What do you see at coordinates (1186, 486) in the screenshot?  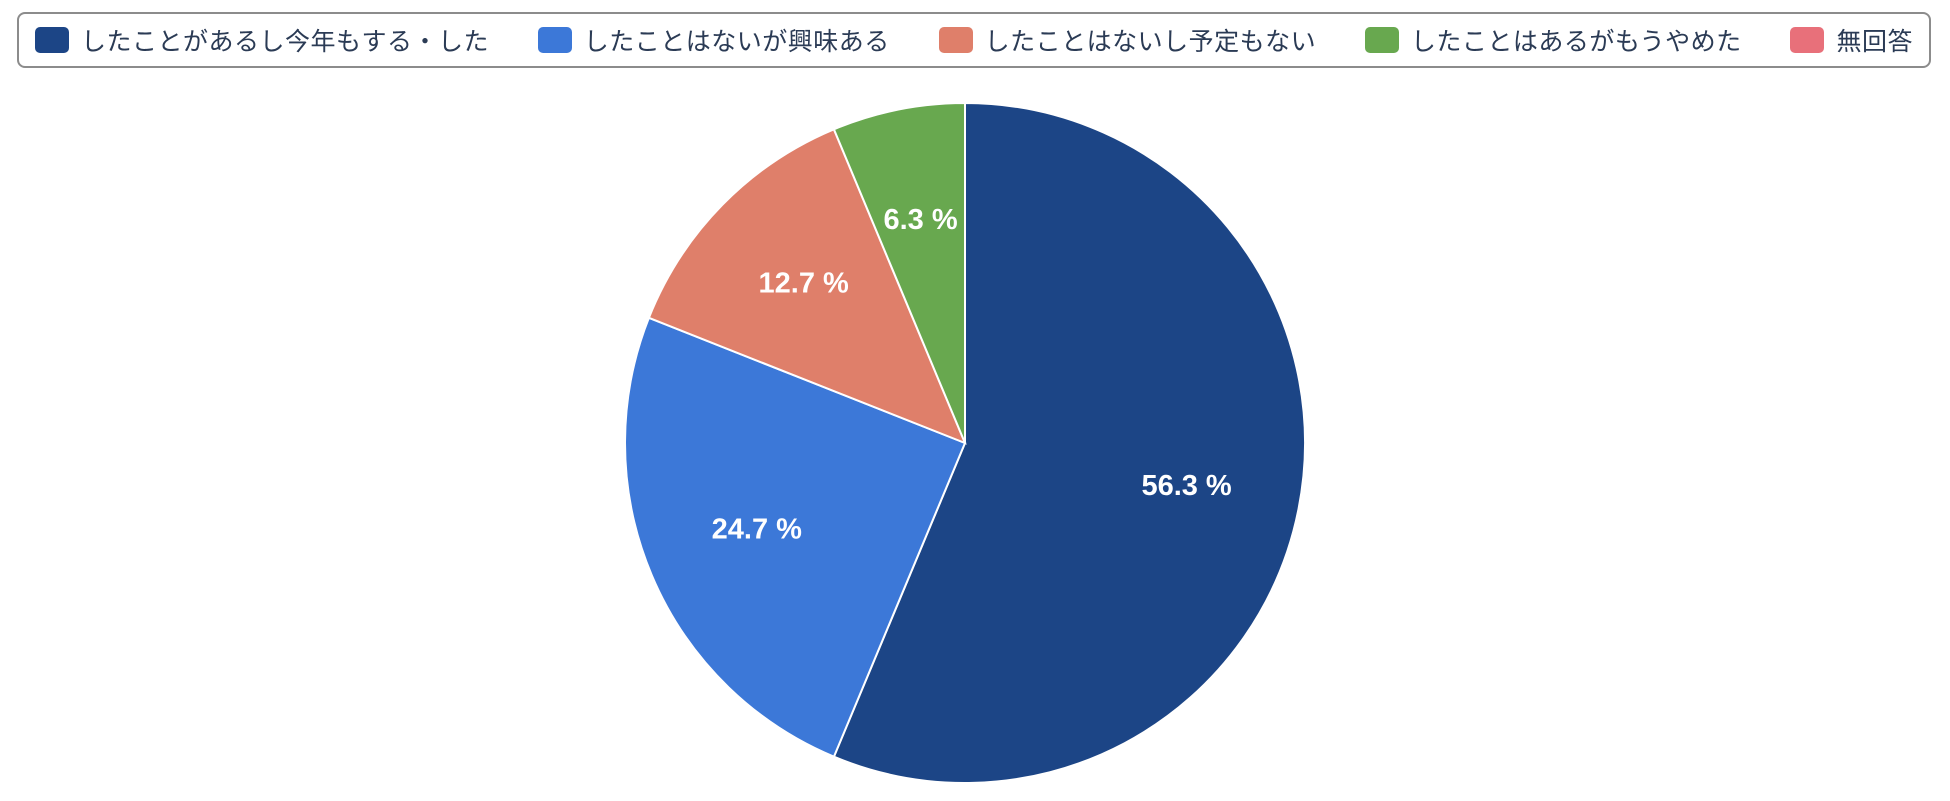 I see `pie-slice-label-1: 56.3 %` at bounding box center [1186, 486].